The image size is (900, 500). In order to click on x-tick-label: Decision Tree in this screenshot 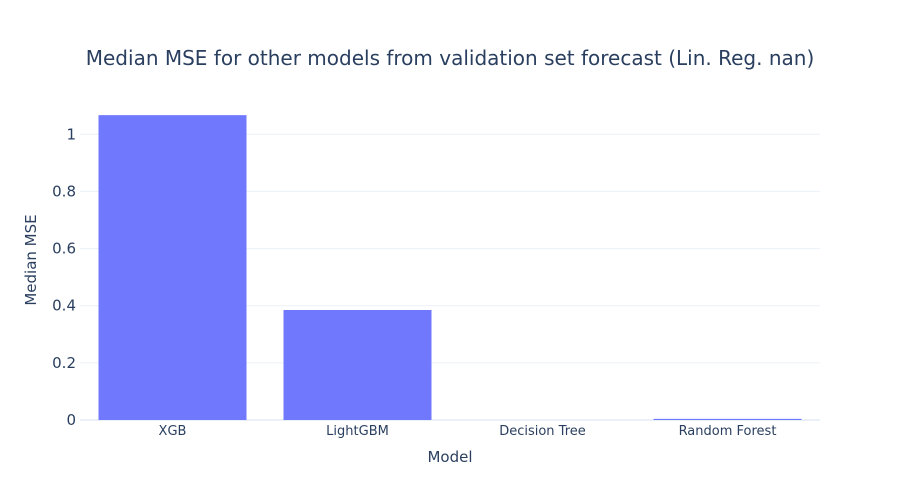, I will do `click(542, 431)`.